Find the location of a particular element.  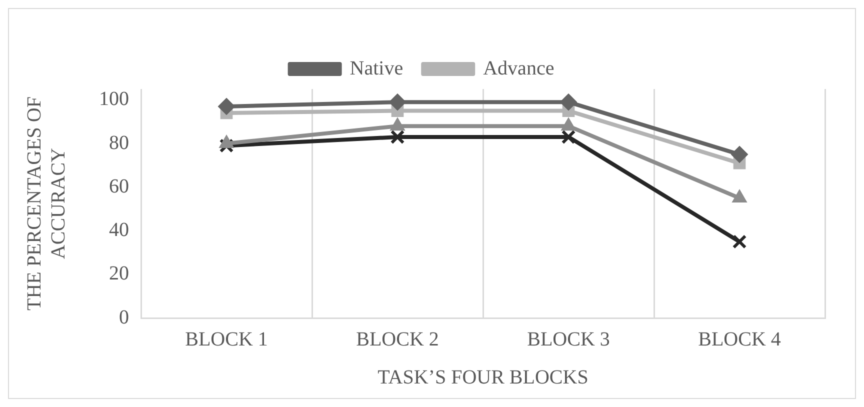

y-tick-label: 0 is located at coordinates (124, 317).